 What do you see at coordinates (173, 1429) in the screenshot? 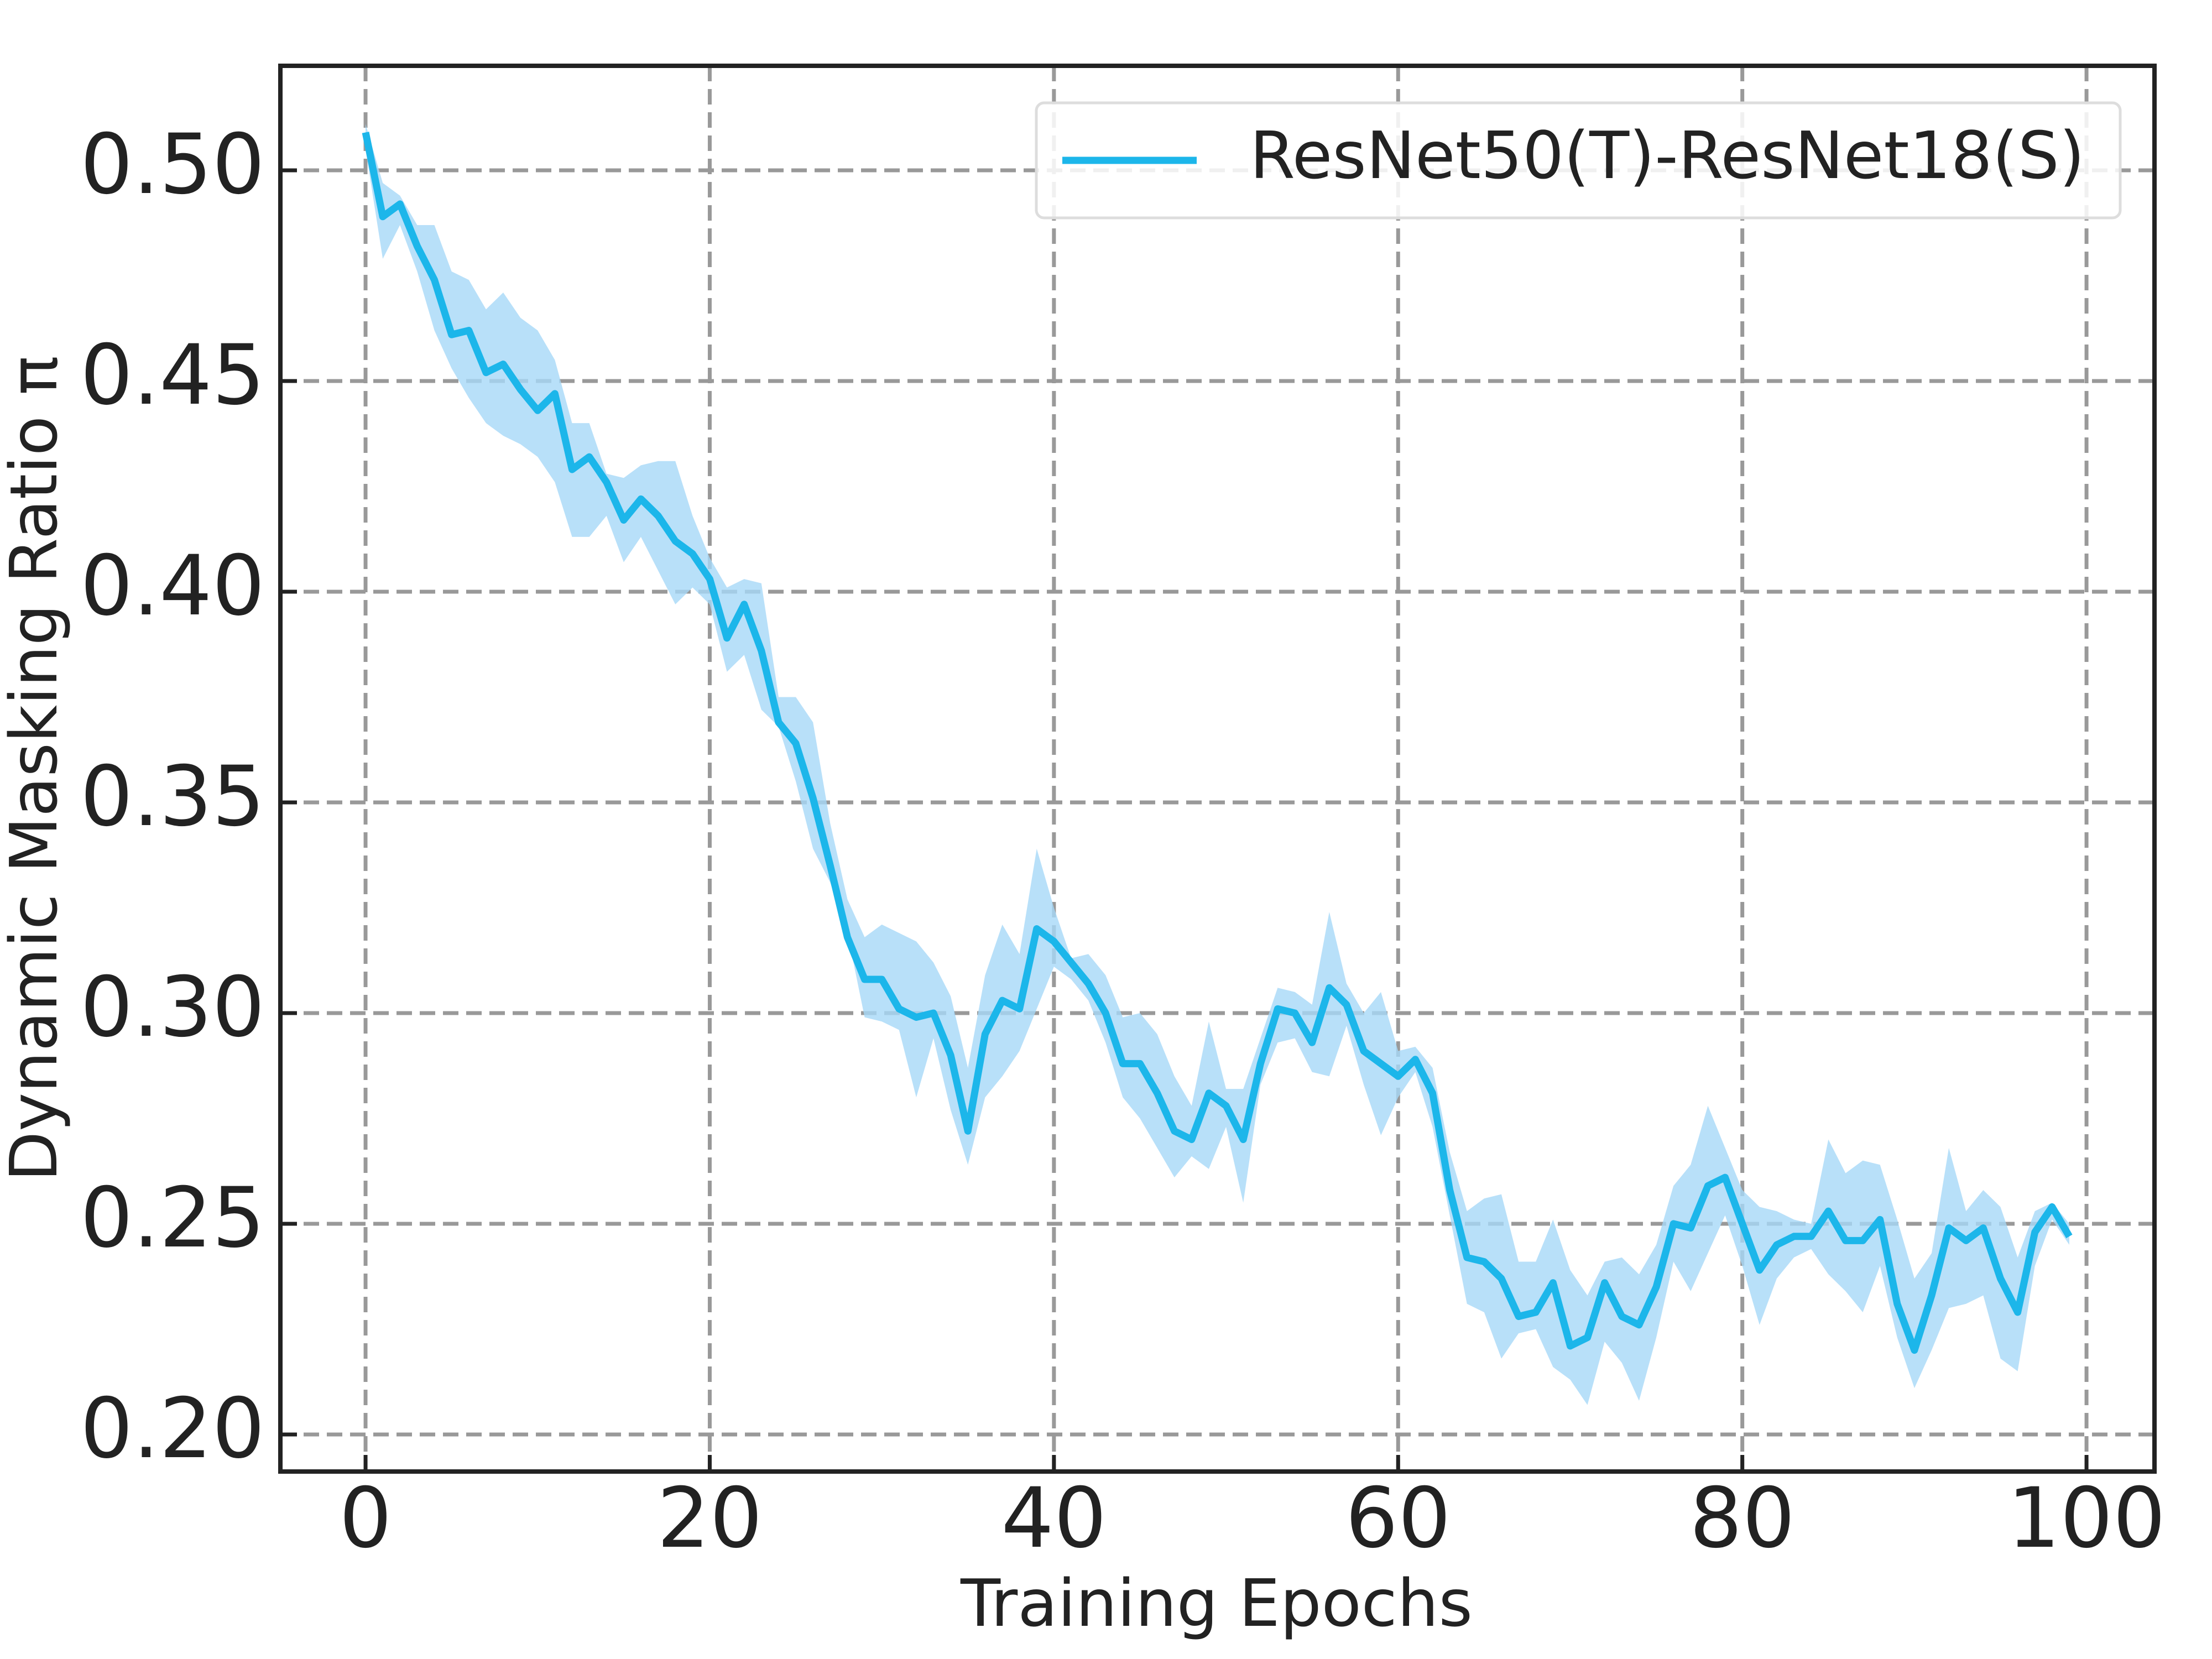
I see `y-tick-label: 0.20` at bounding box center [173, 1429].